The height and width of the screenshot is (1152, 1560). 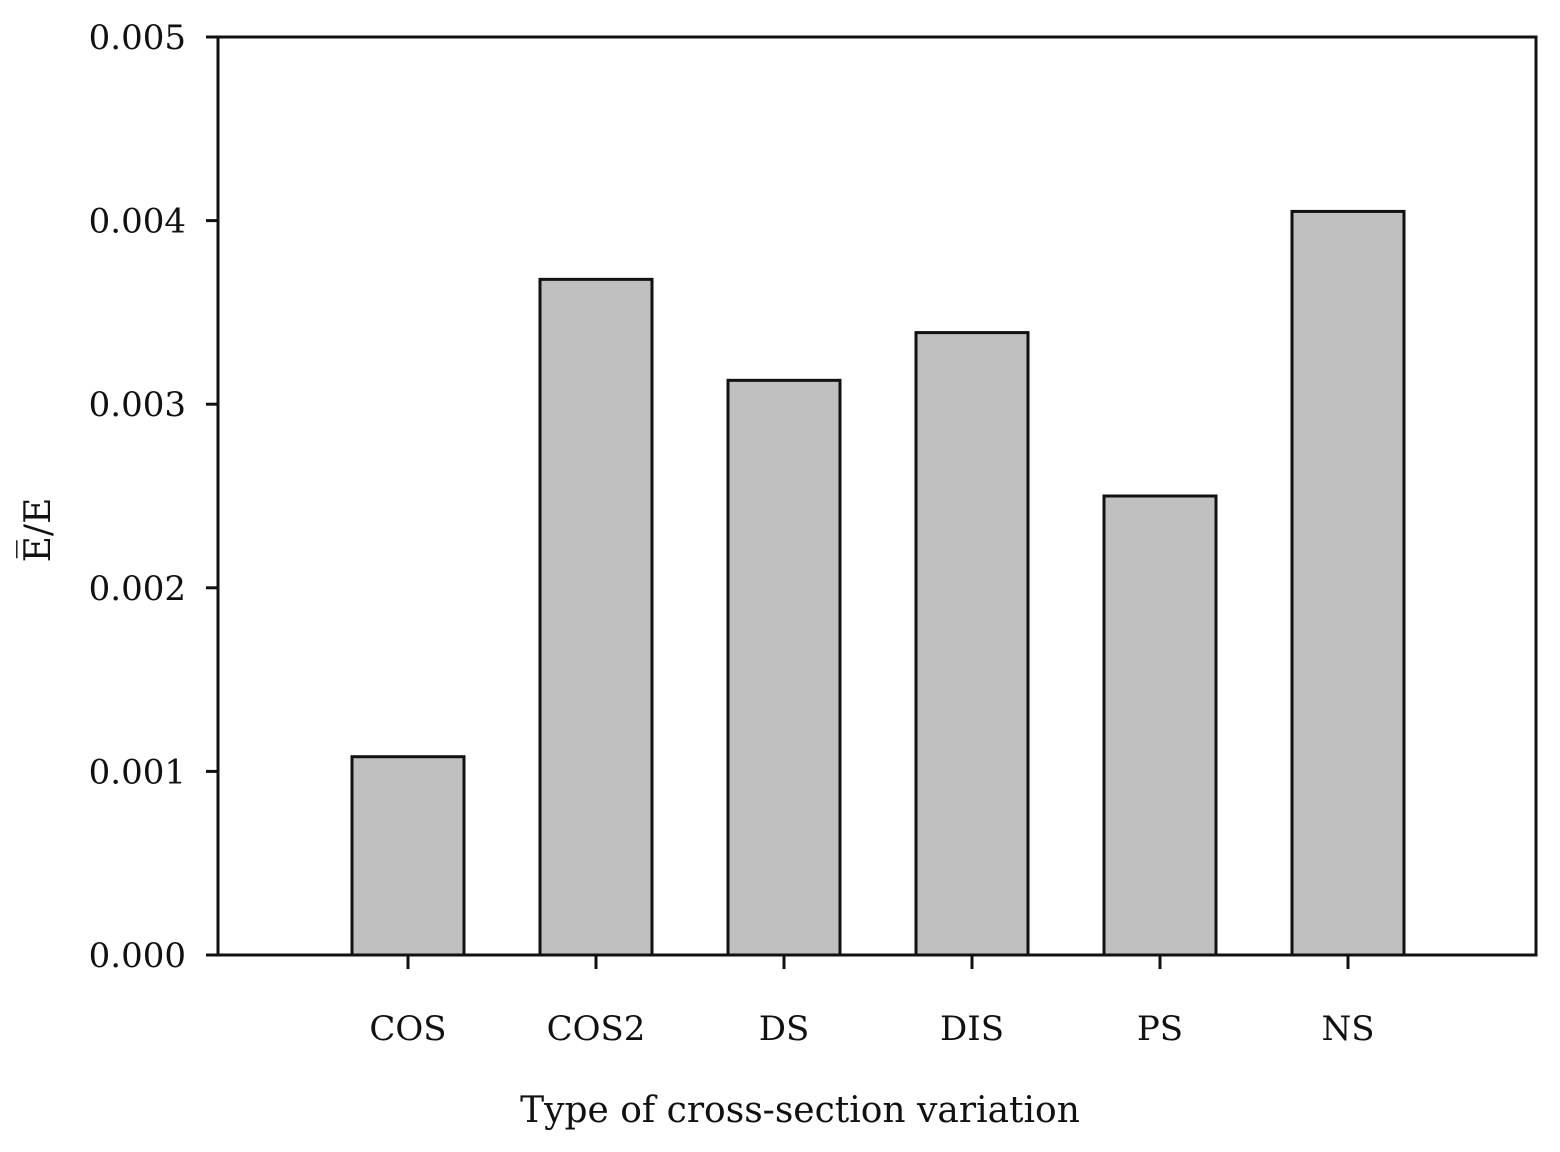 I want to click on y-axis-title: E̅/E, so click(x=37, y=530).